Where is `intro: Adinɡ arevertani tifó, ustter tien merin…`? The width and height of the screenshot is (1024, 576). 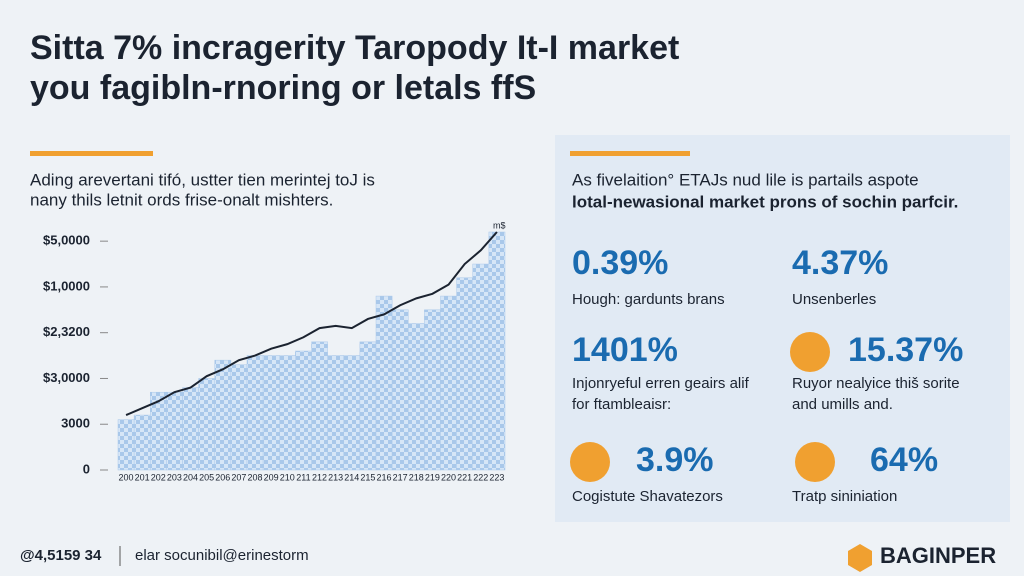 intro: Adinɡ arevertani tifó, ustter tien merin… is located at coordinates (202, 179).